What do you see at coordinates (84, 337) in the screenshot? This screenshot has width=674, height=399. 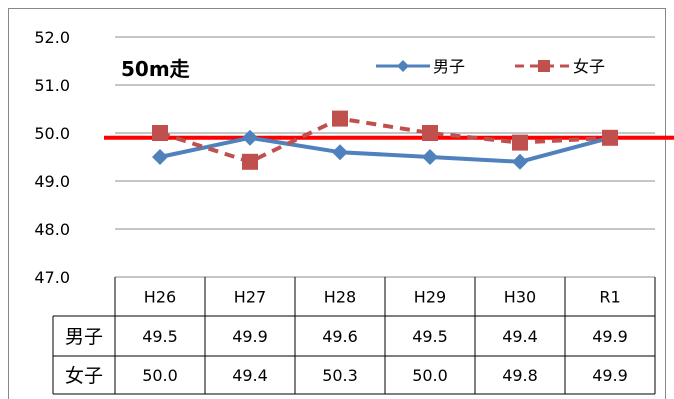 I see `table-row-label: 男子` at bounding box center [84, 337].